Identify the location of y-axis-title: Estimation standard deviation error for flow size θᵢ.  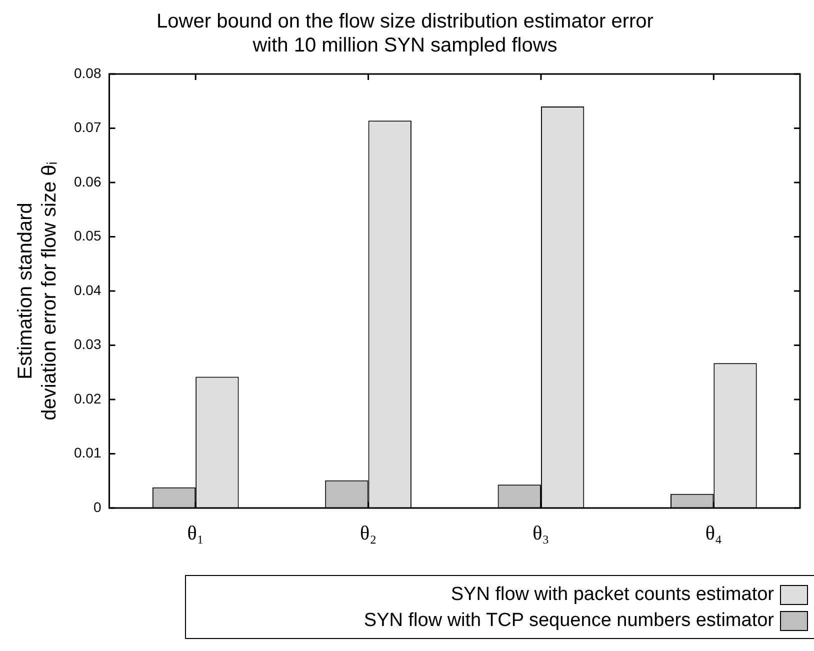
(37, 291).